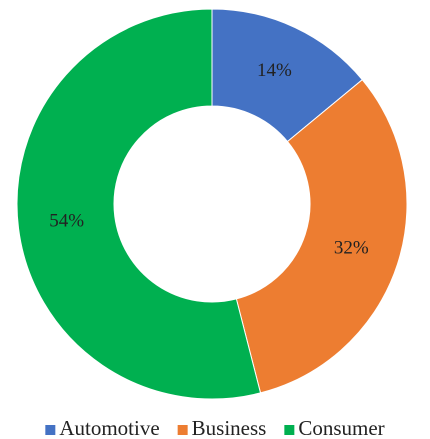 Image resolution: width=430 pixels, height=439 pixels. What do you see at coordinates (66, 221) in the screenshot?
I see `data-label: 54%` at bounding box center [66, 221].